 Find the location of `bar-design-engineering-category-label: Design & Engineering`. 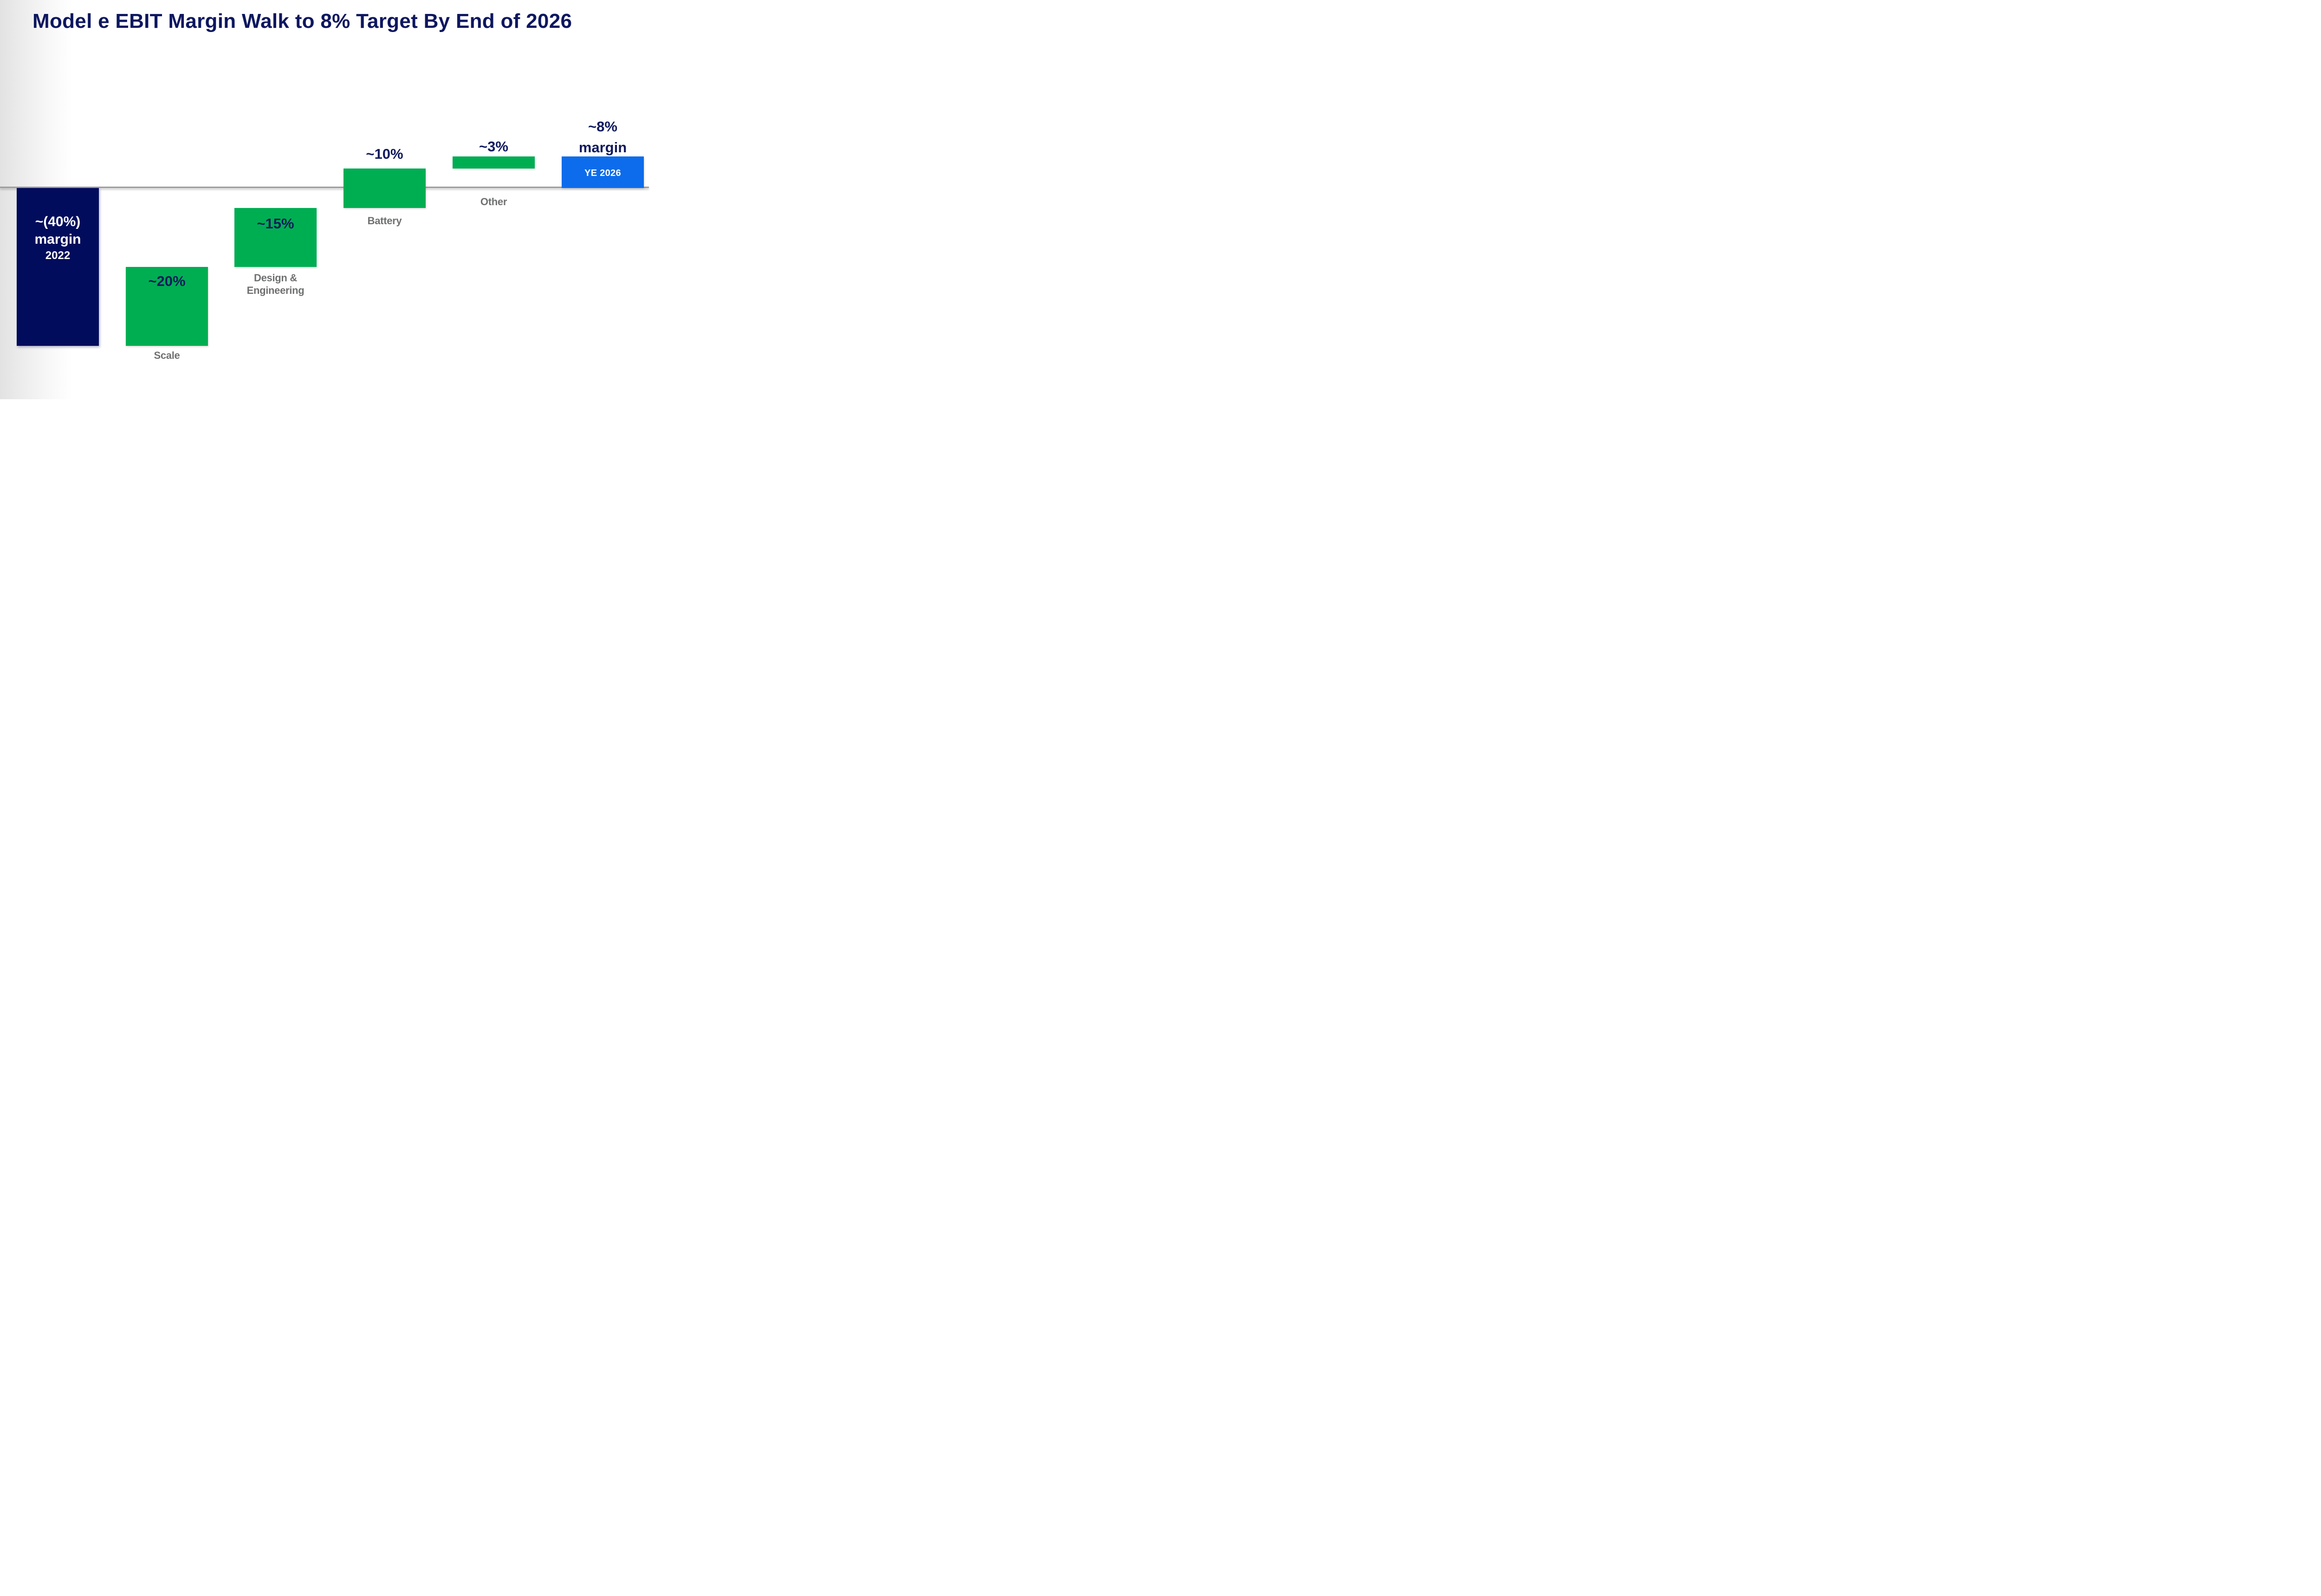

bar-design-engineering-category-label: Design & Engineering is located at coordinates (275, 284).